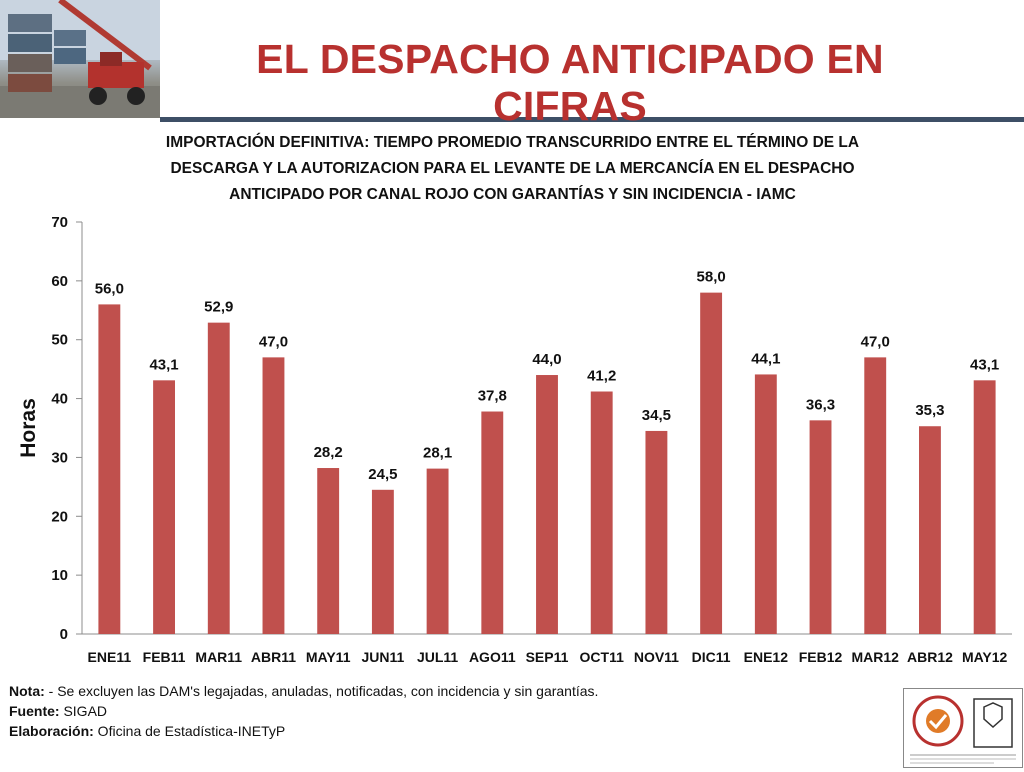 This screenshot has width=1024, height=772. Describe the element at coordinates (189, 731) in the screenshot. I see `elaboration-text: Oficina de Estadística-INETyP` at that location.